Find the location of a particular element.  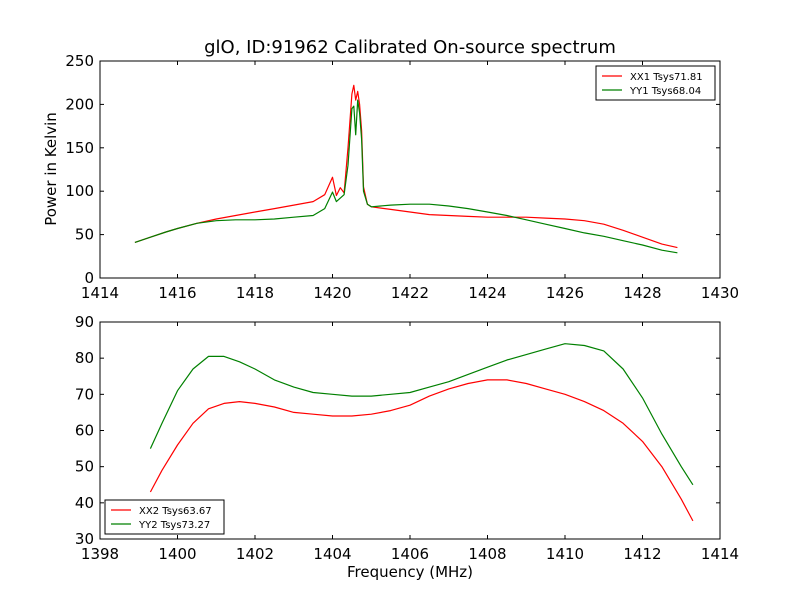

x-tick-label-2-3: 1404 is located at coordinates (332, 554).